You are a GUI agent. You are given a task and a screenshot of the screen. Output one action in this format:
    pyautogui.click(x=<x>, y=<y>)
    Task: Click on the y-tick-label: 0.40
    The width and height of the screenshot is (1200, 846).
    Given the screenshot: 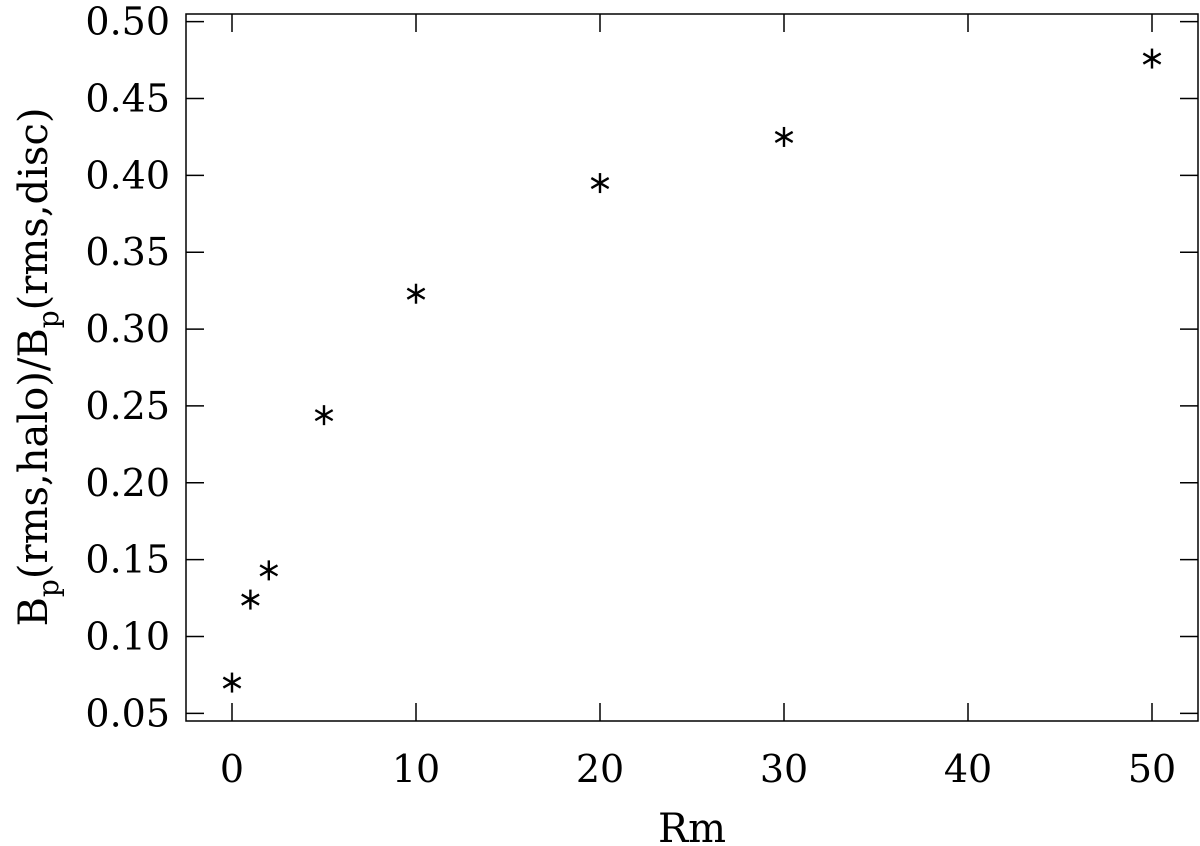 What is the action you would take?
    pyautogui.click(x=127, y=175)
    